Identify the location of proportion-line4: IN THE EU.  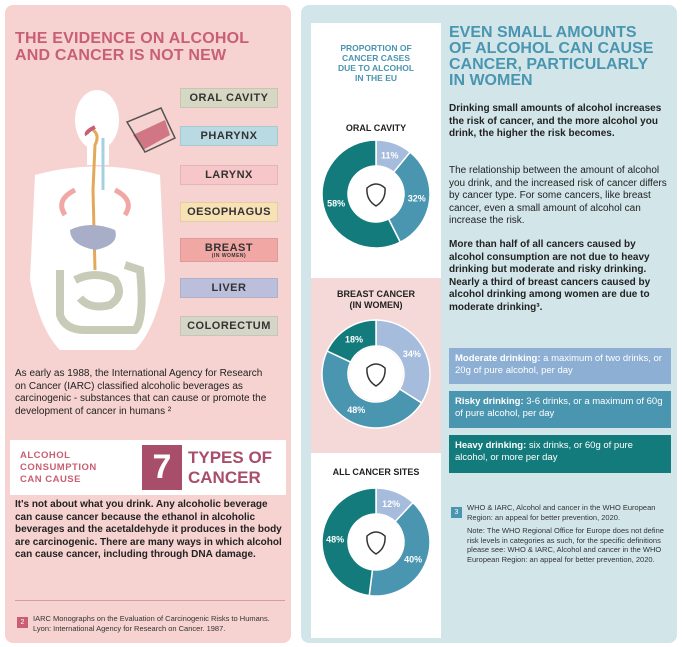
(376, 78).